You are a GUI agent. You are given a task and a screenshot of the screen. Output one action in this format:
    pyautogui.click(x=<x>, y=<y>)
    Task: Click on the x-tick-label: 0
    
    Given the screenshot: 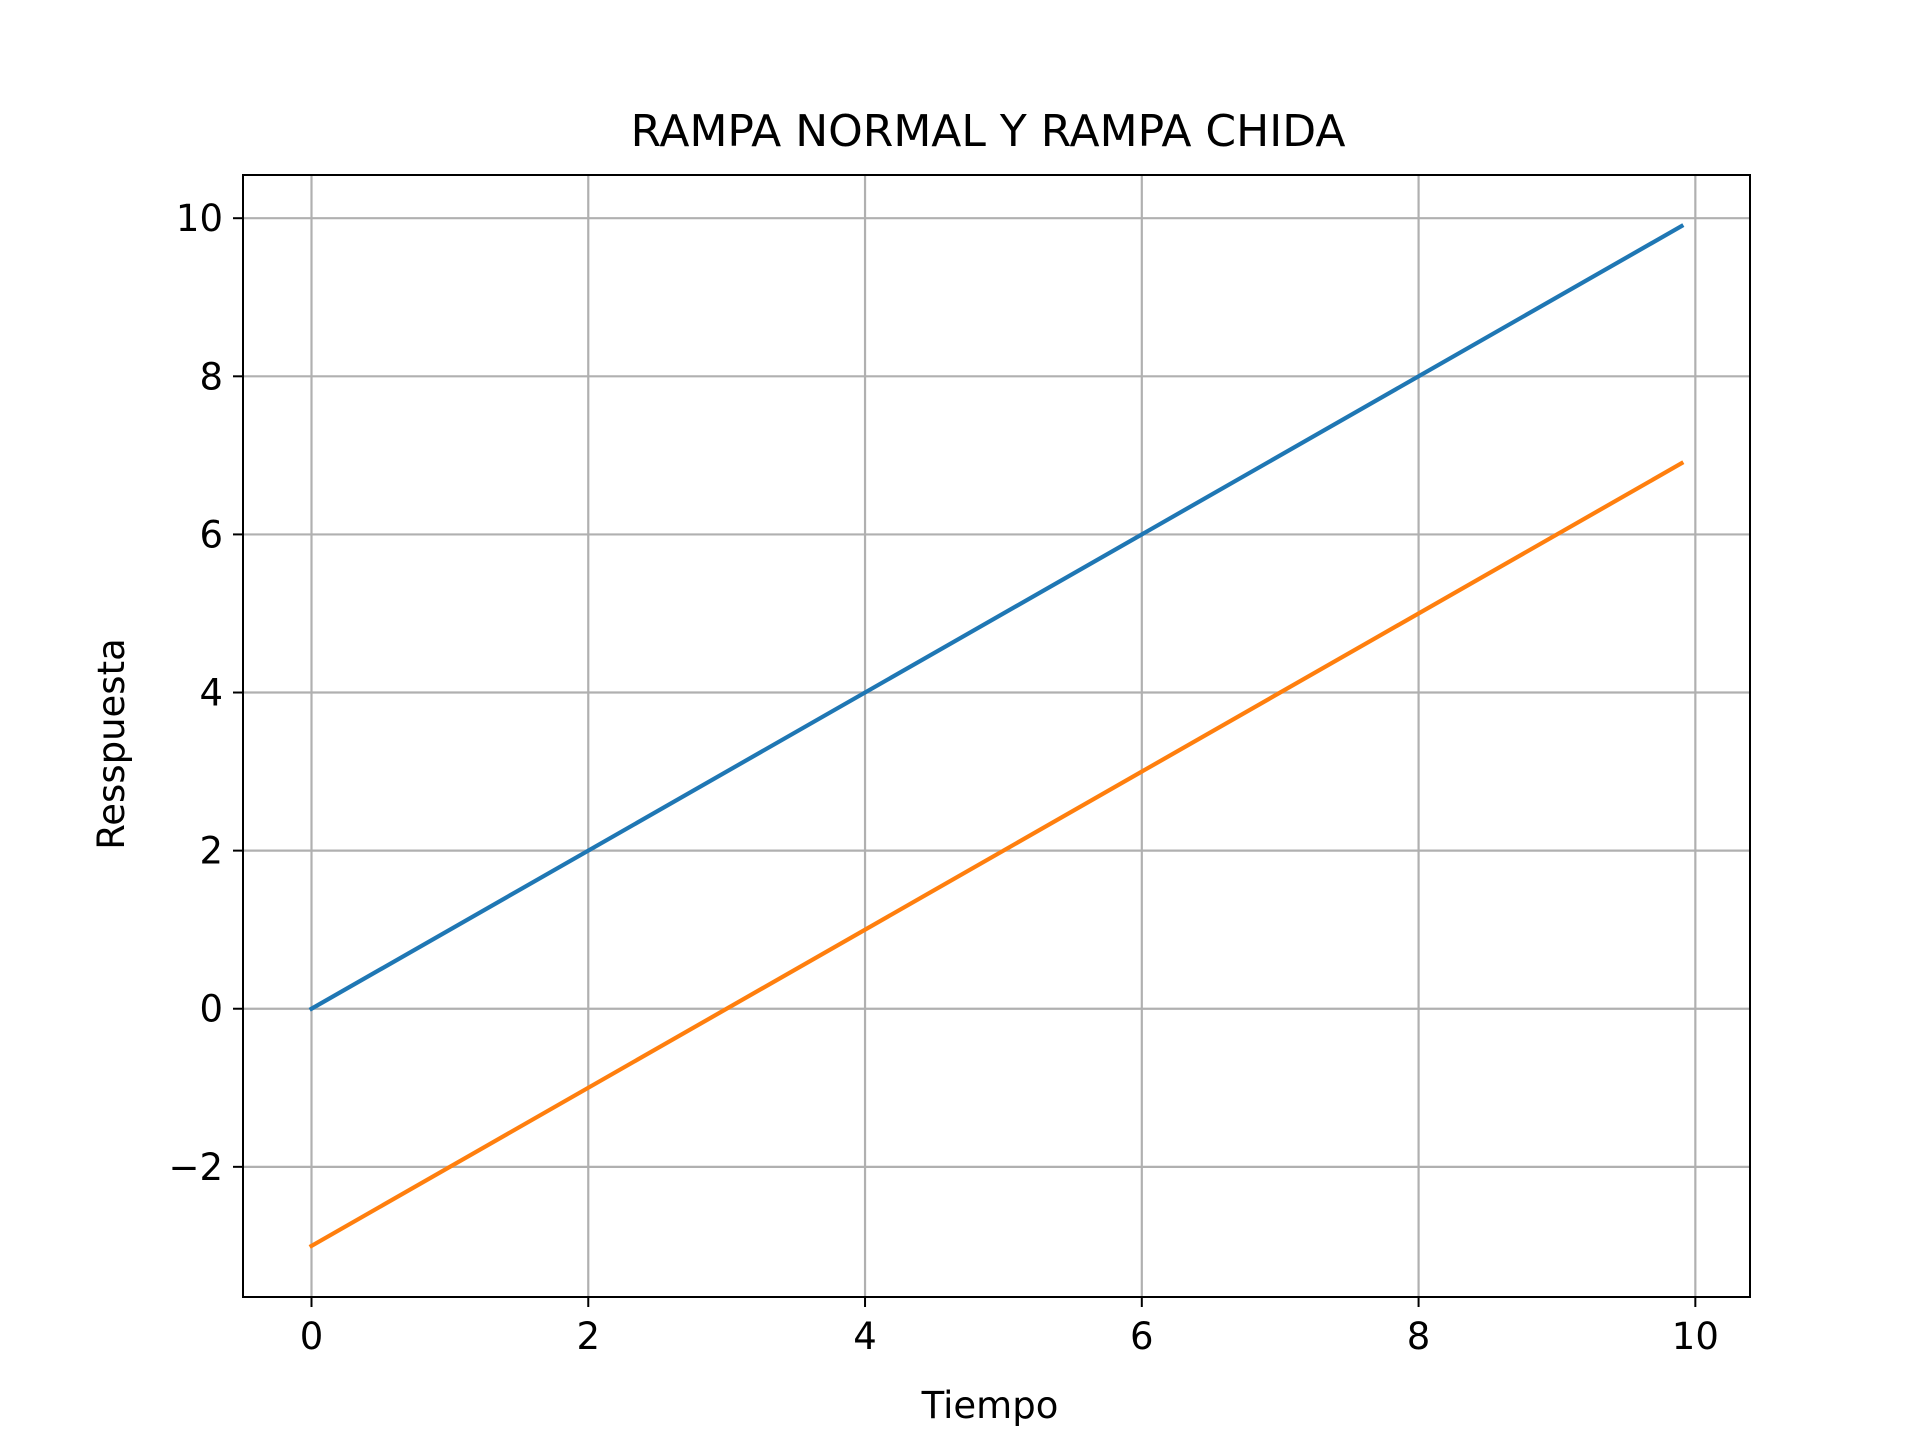 What is the action you would take?
    pyautogui.click(x=312, y=1336)
    